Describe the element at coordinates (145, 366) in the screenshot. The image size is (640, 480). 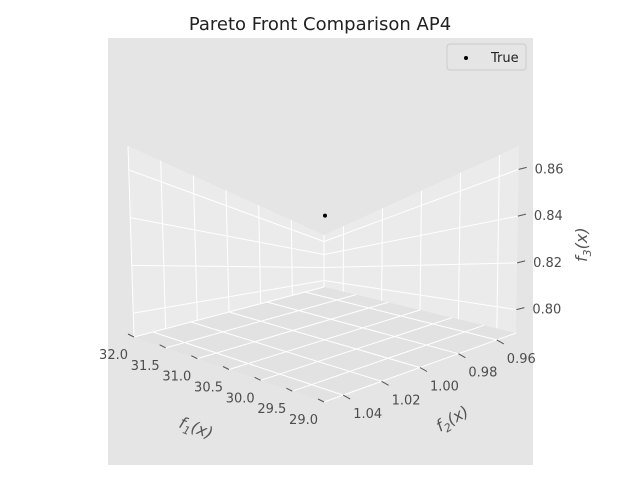
I see `x-tick-label: 31.5` at that location.